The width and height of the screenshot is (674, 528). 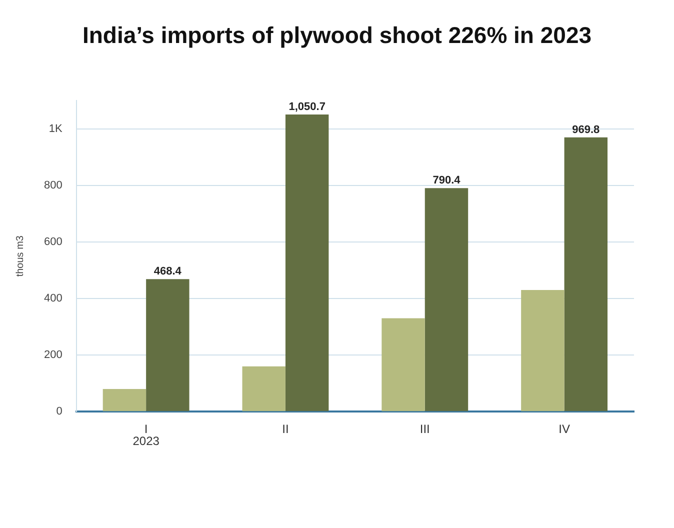 I want to click on x-tick-label: IV, so click(x=564, y=429).